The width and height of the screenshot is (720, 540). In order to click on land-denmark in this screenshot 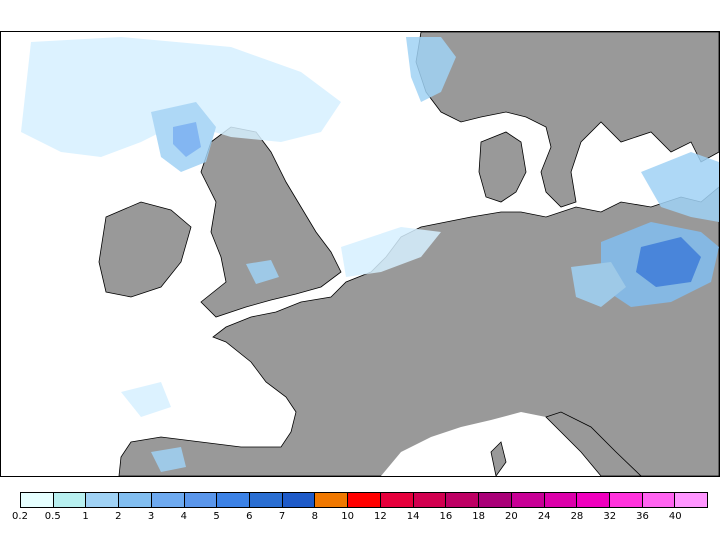, I will do `click(502, 167)`.